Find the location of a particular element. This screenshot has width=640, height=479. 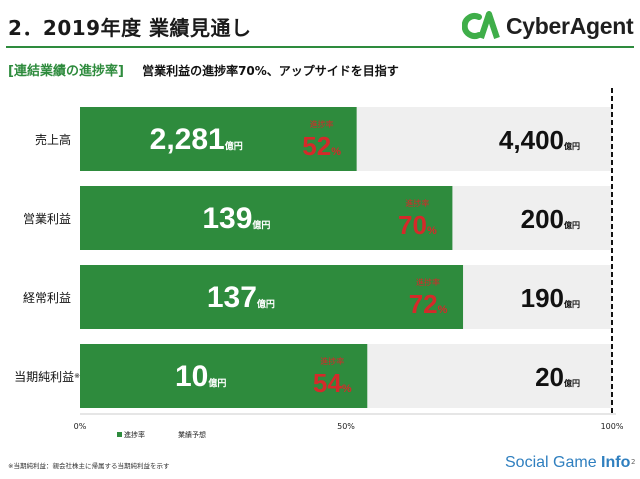

category-label: 当期純利益※ is located at coordinates (47, 377).